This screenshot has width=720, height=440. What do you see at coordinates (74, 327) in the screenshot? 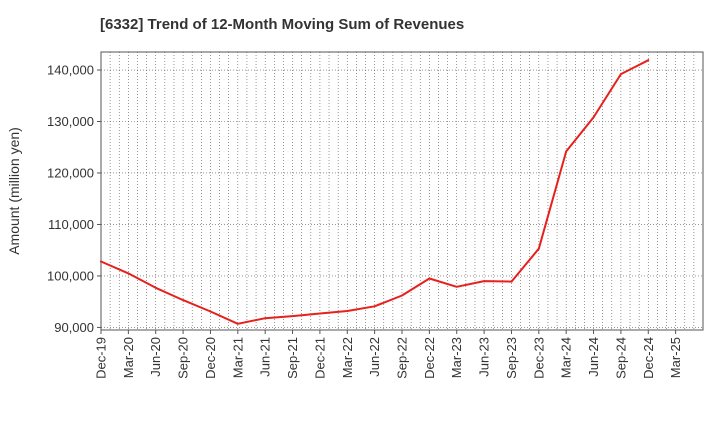
I see `y-tick-label: 90,000` at bounding box center [74, 327].